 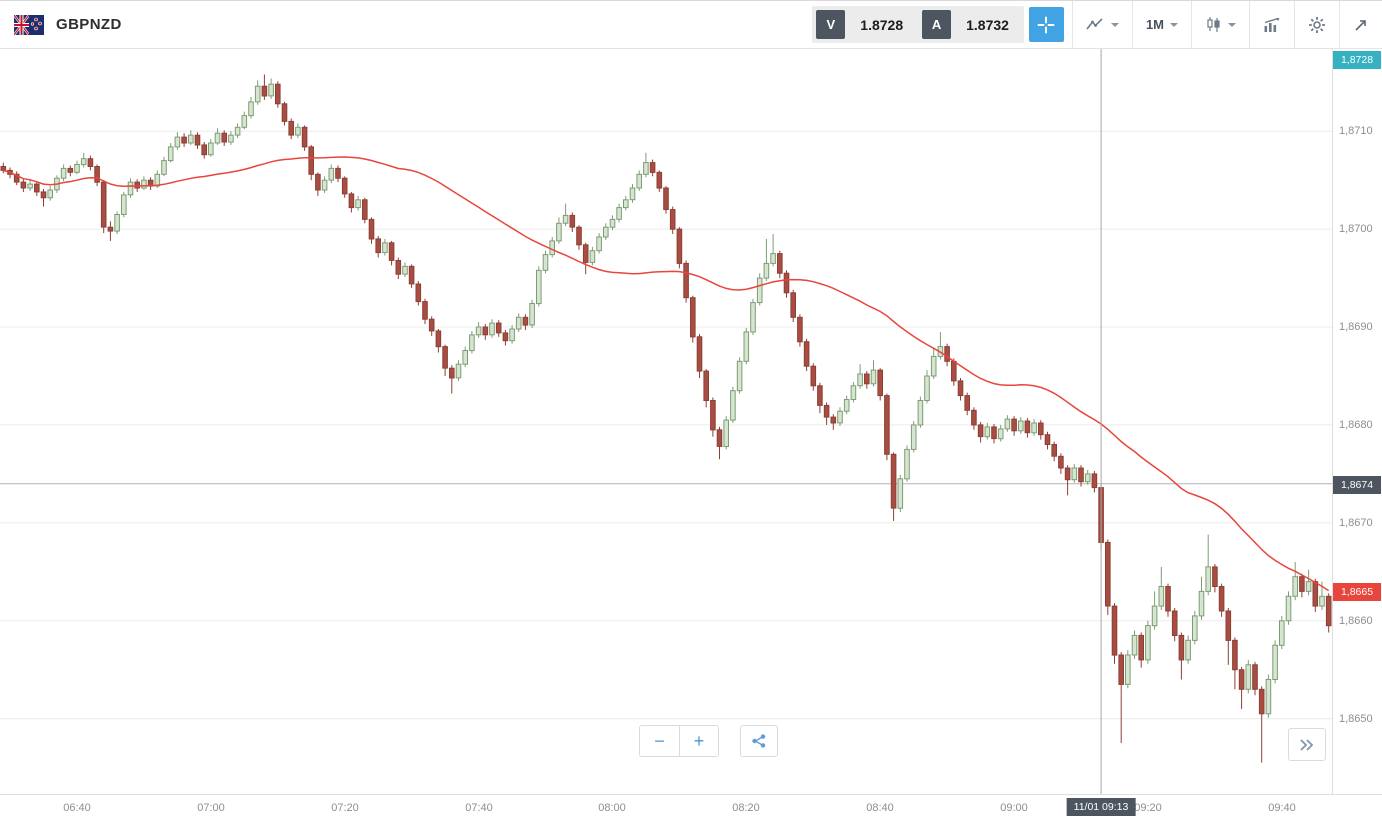 What do you see at coordinates (1356, 229) in the screenshot?
I see `price-tick-label: 1,8700` at bounding box center [1356, 229].